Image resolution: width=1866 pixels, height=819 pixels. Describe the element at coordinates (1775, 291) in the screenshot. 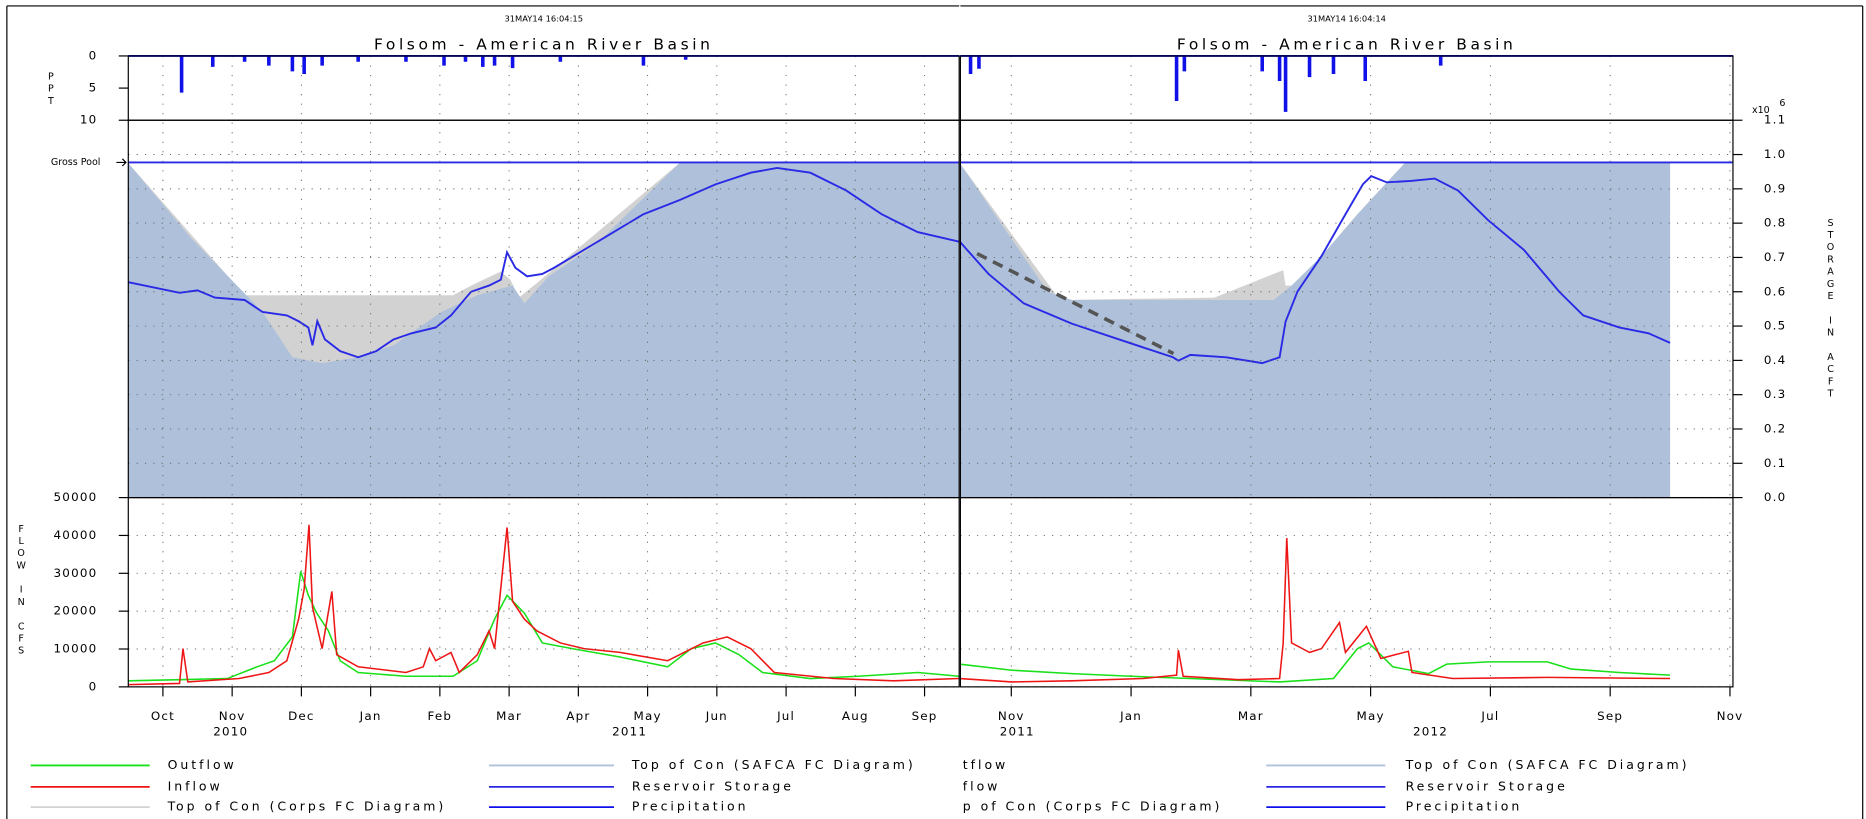

I see `y-tick-label: 0.6` at that location.